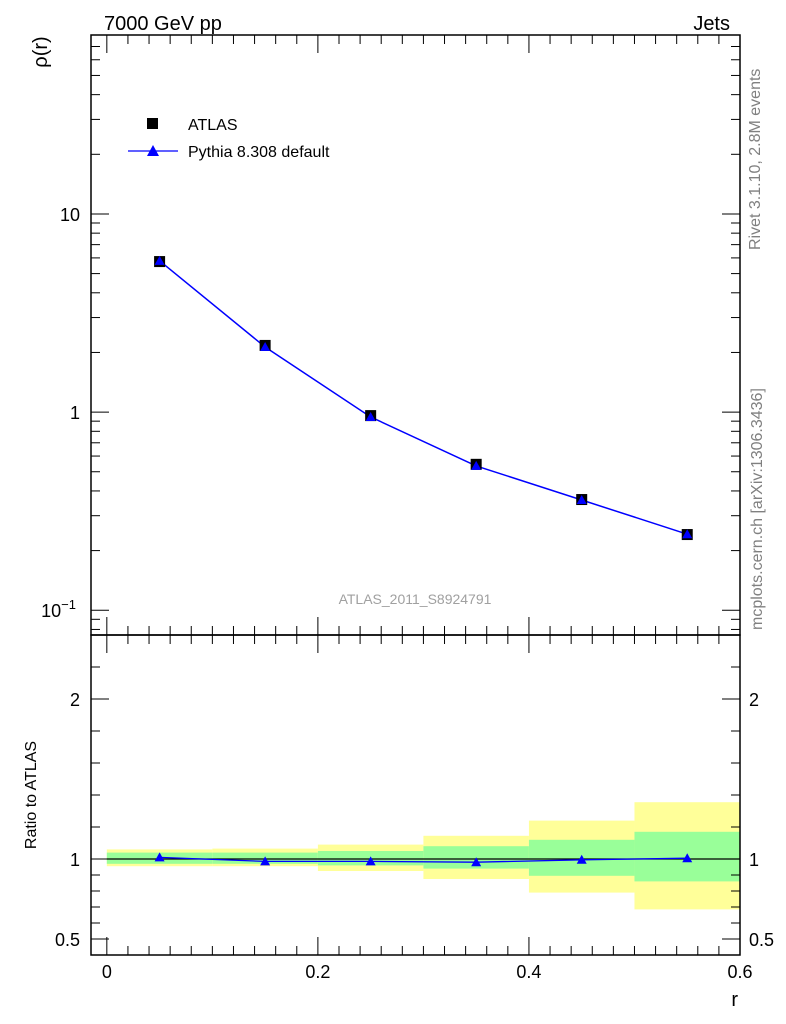  I want to click on ratio-uncertainty-bands, so click(423, 856).